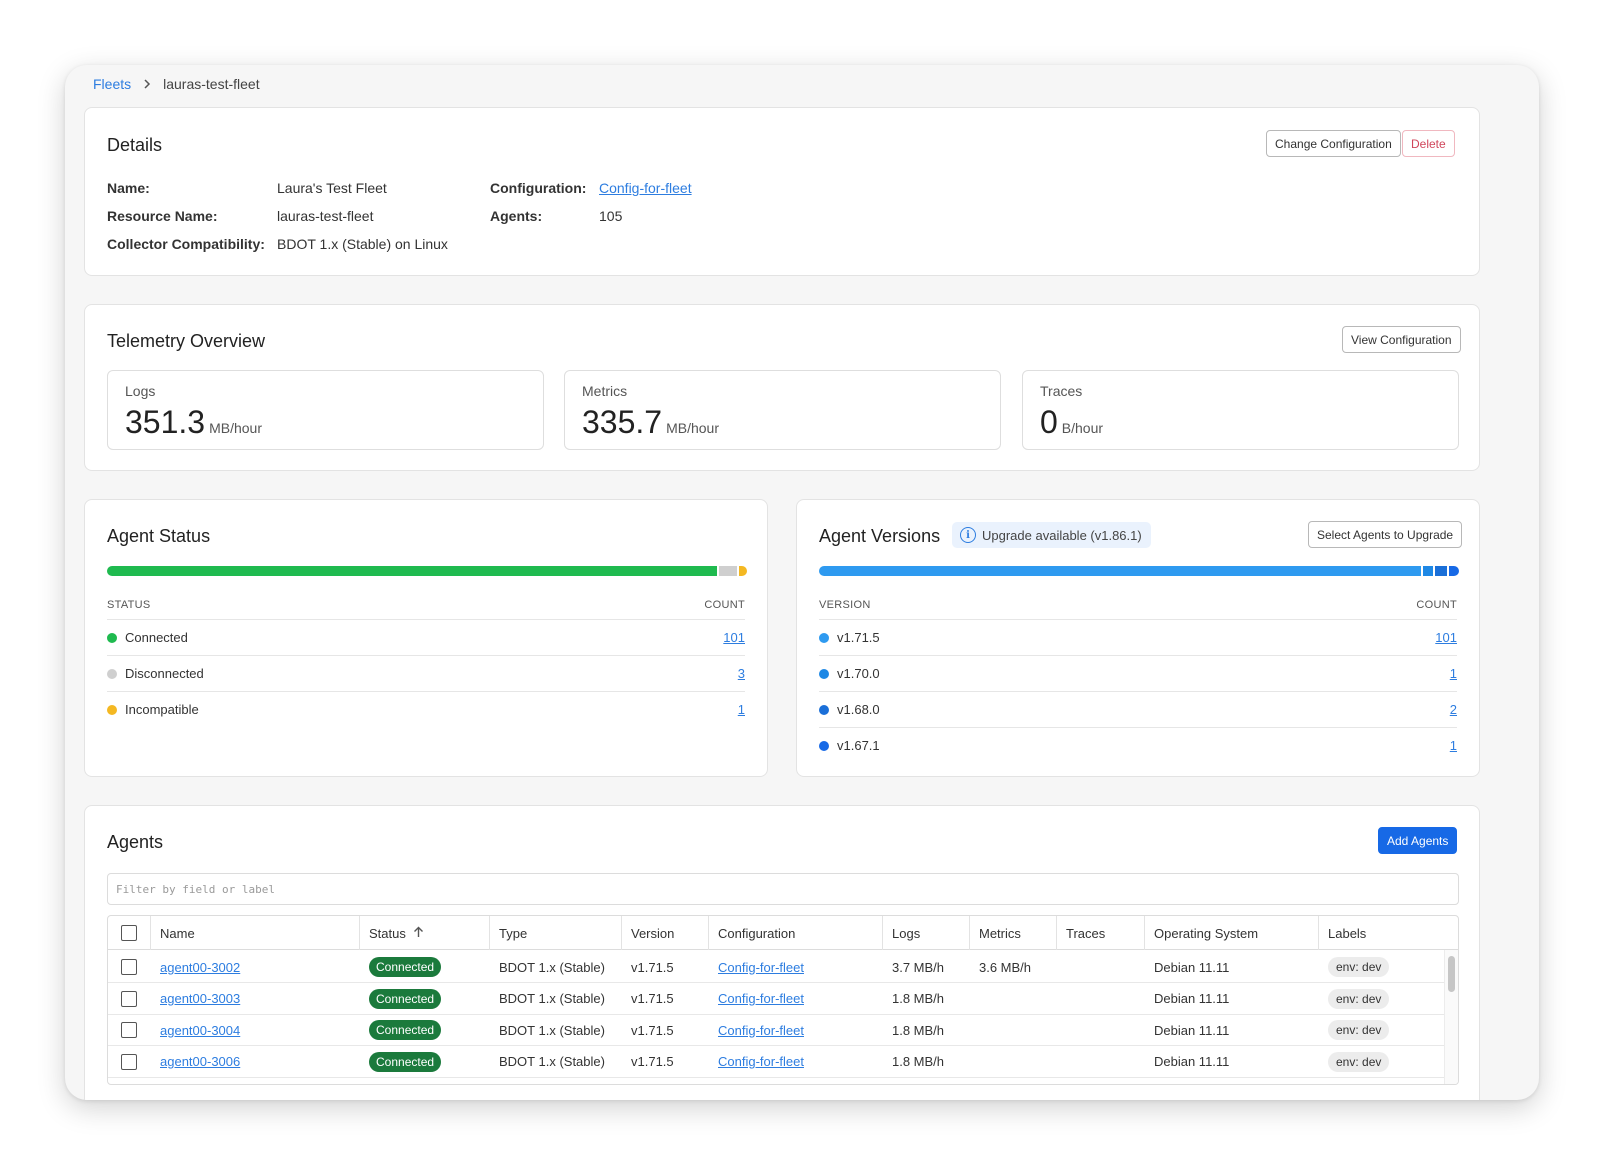  I want to click on column-header-name: Name, so click(255, 933).